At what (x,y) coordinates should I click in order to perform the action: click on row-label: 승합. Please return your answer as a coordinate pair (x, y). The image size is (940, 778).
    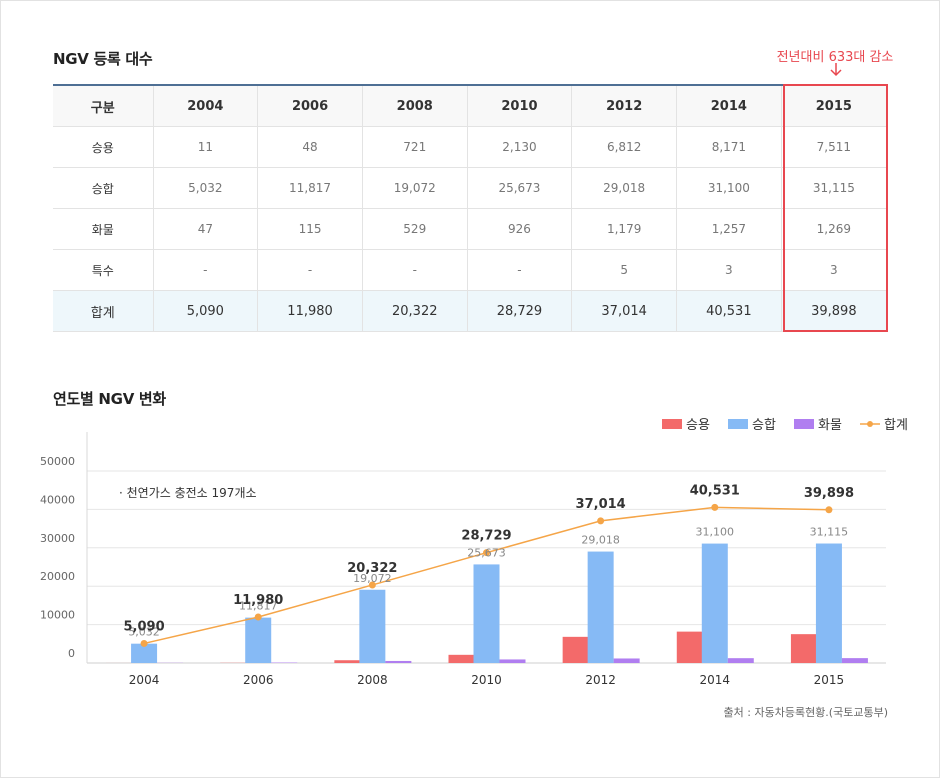
    Looking at the image, I should click on (103, 188).